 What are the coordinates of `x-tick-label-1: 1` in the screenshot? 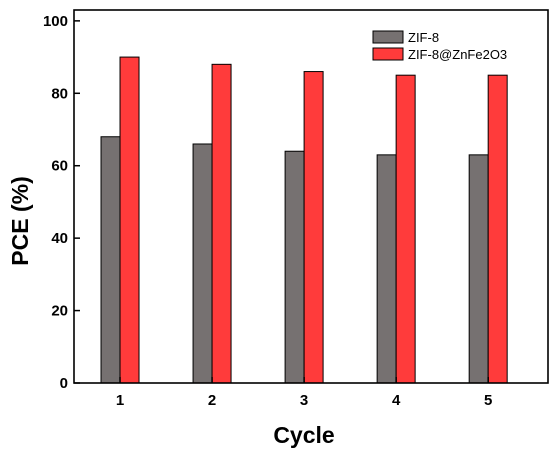 It's located at (120, 400).